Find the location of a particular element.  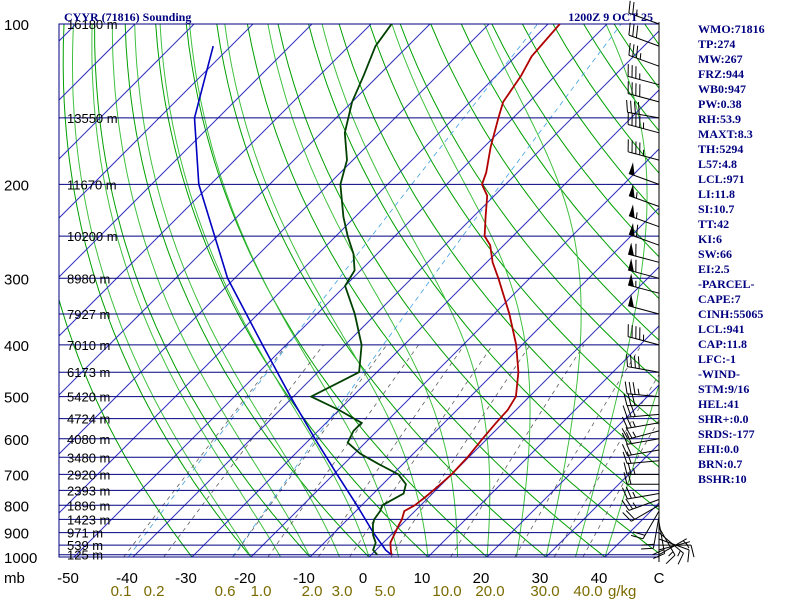

height-label: 7010 m is located at coordinates (88, 345).